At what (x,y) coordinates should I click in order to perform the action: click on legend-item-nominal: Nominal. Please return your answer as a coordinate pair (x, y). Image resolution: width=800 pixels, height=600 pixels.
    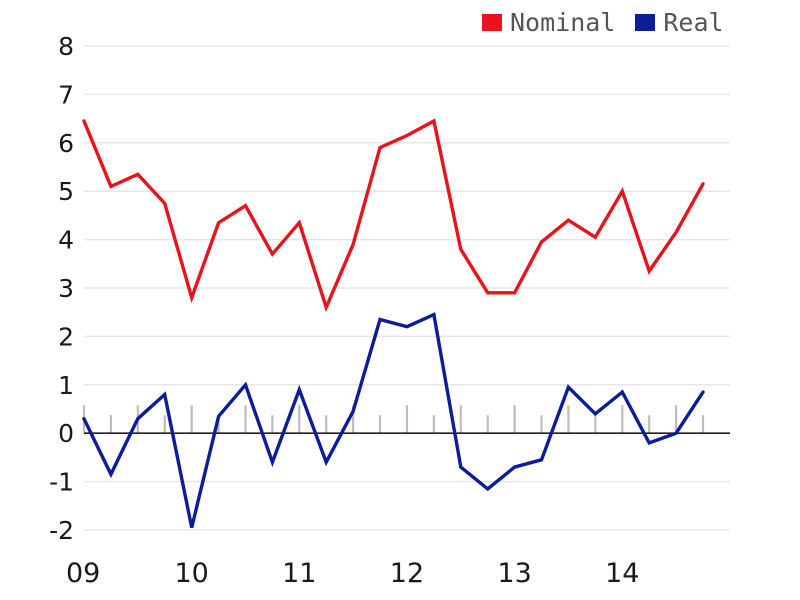
    Looking at the image, I should click on (548, 22).